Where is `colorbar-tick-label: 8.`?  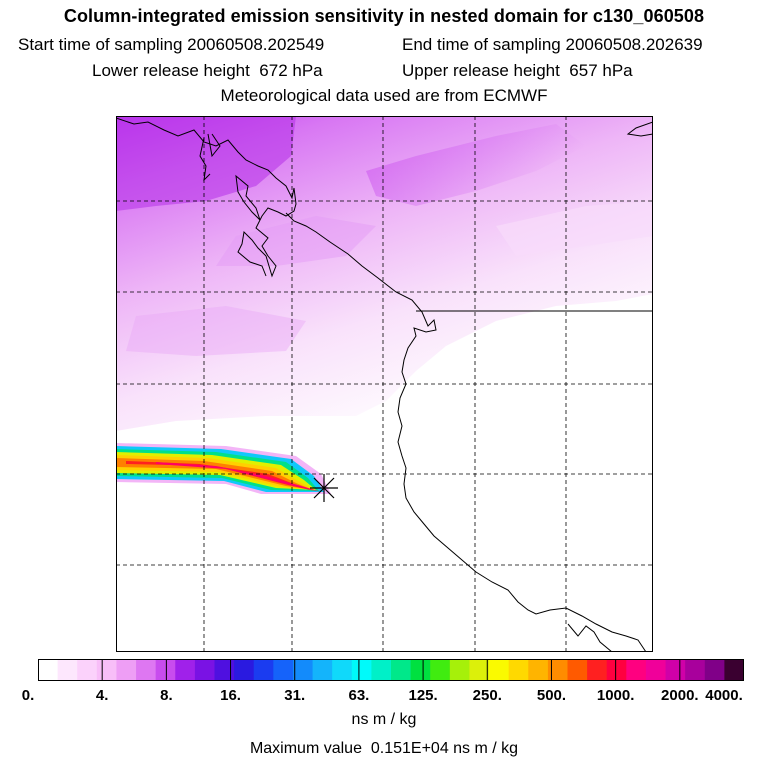 colorbar-tick-label: 8. is located at coordinates (166, 695).